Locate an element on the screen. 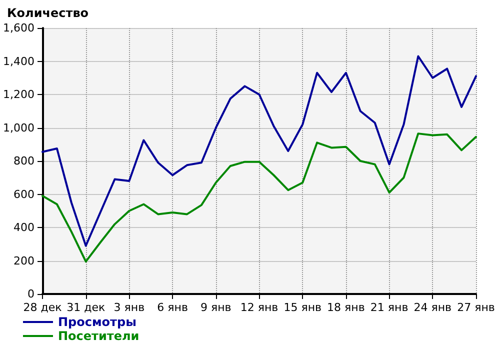  x-tick-label: 12 янв is located at coordinates (259, 307).